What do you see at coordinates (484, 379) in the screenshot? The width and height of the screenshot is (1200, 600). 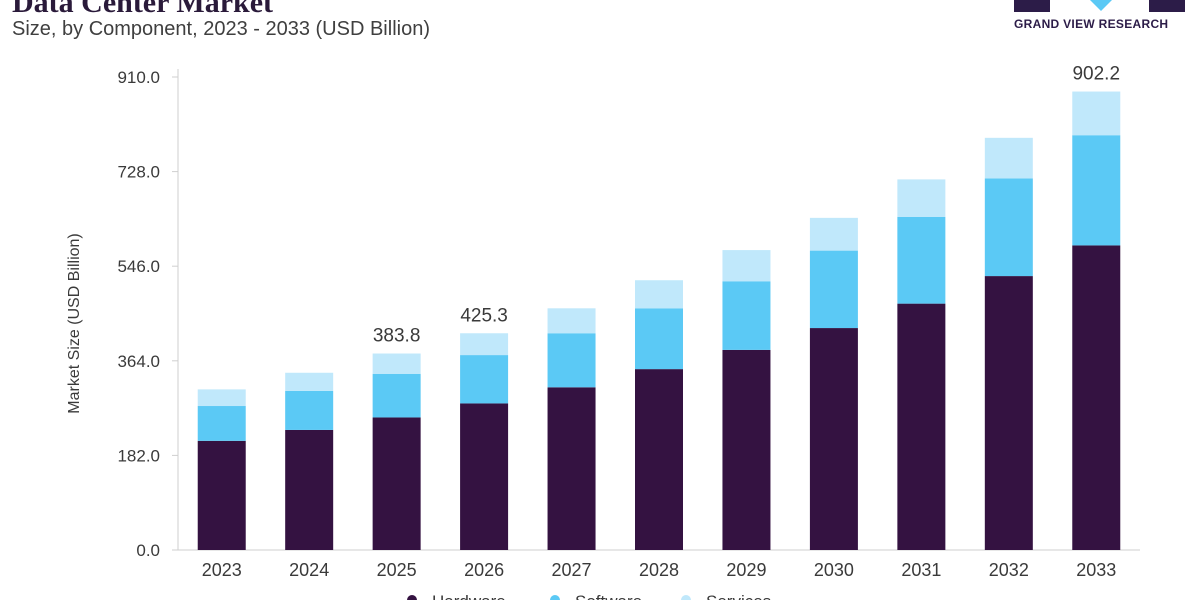 I see `bar-software-2026` at bounding box center [484, 379].